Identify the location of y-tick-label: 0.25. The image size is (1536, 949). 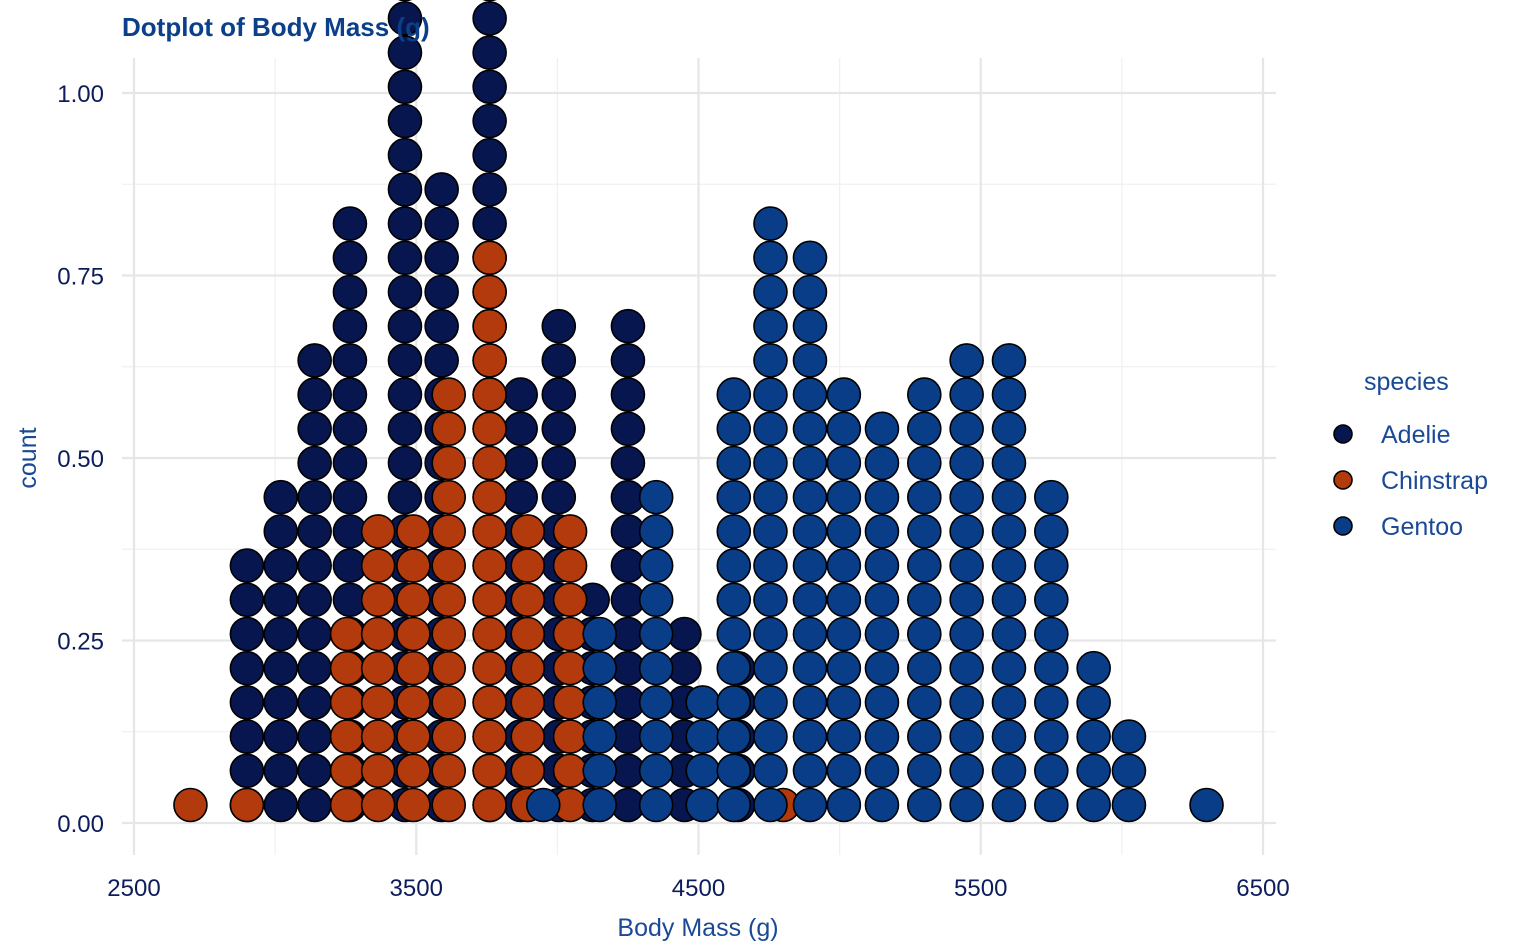
(80, 642).